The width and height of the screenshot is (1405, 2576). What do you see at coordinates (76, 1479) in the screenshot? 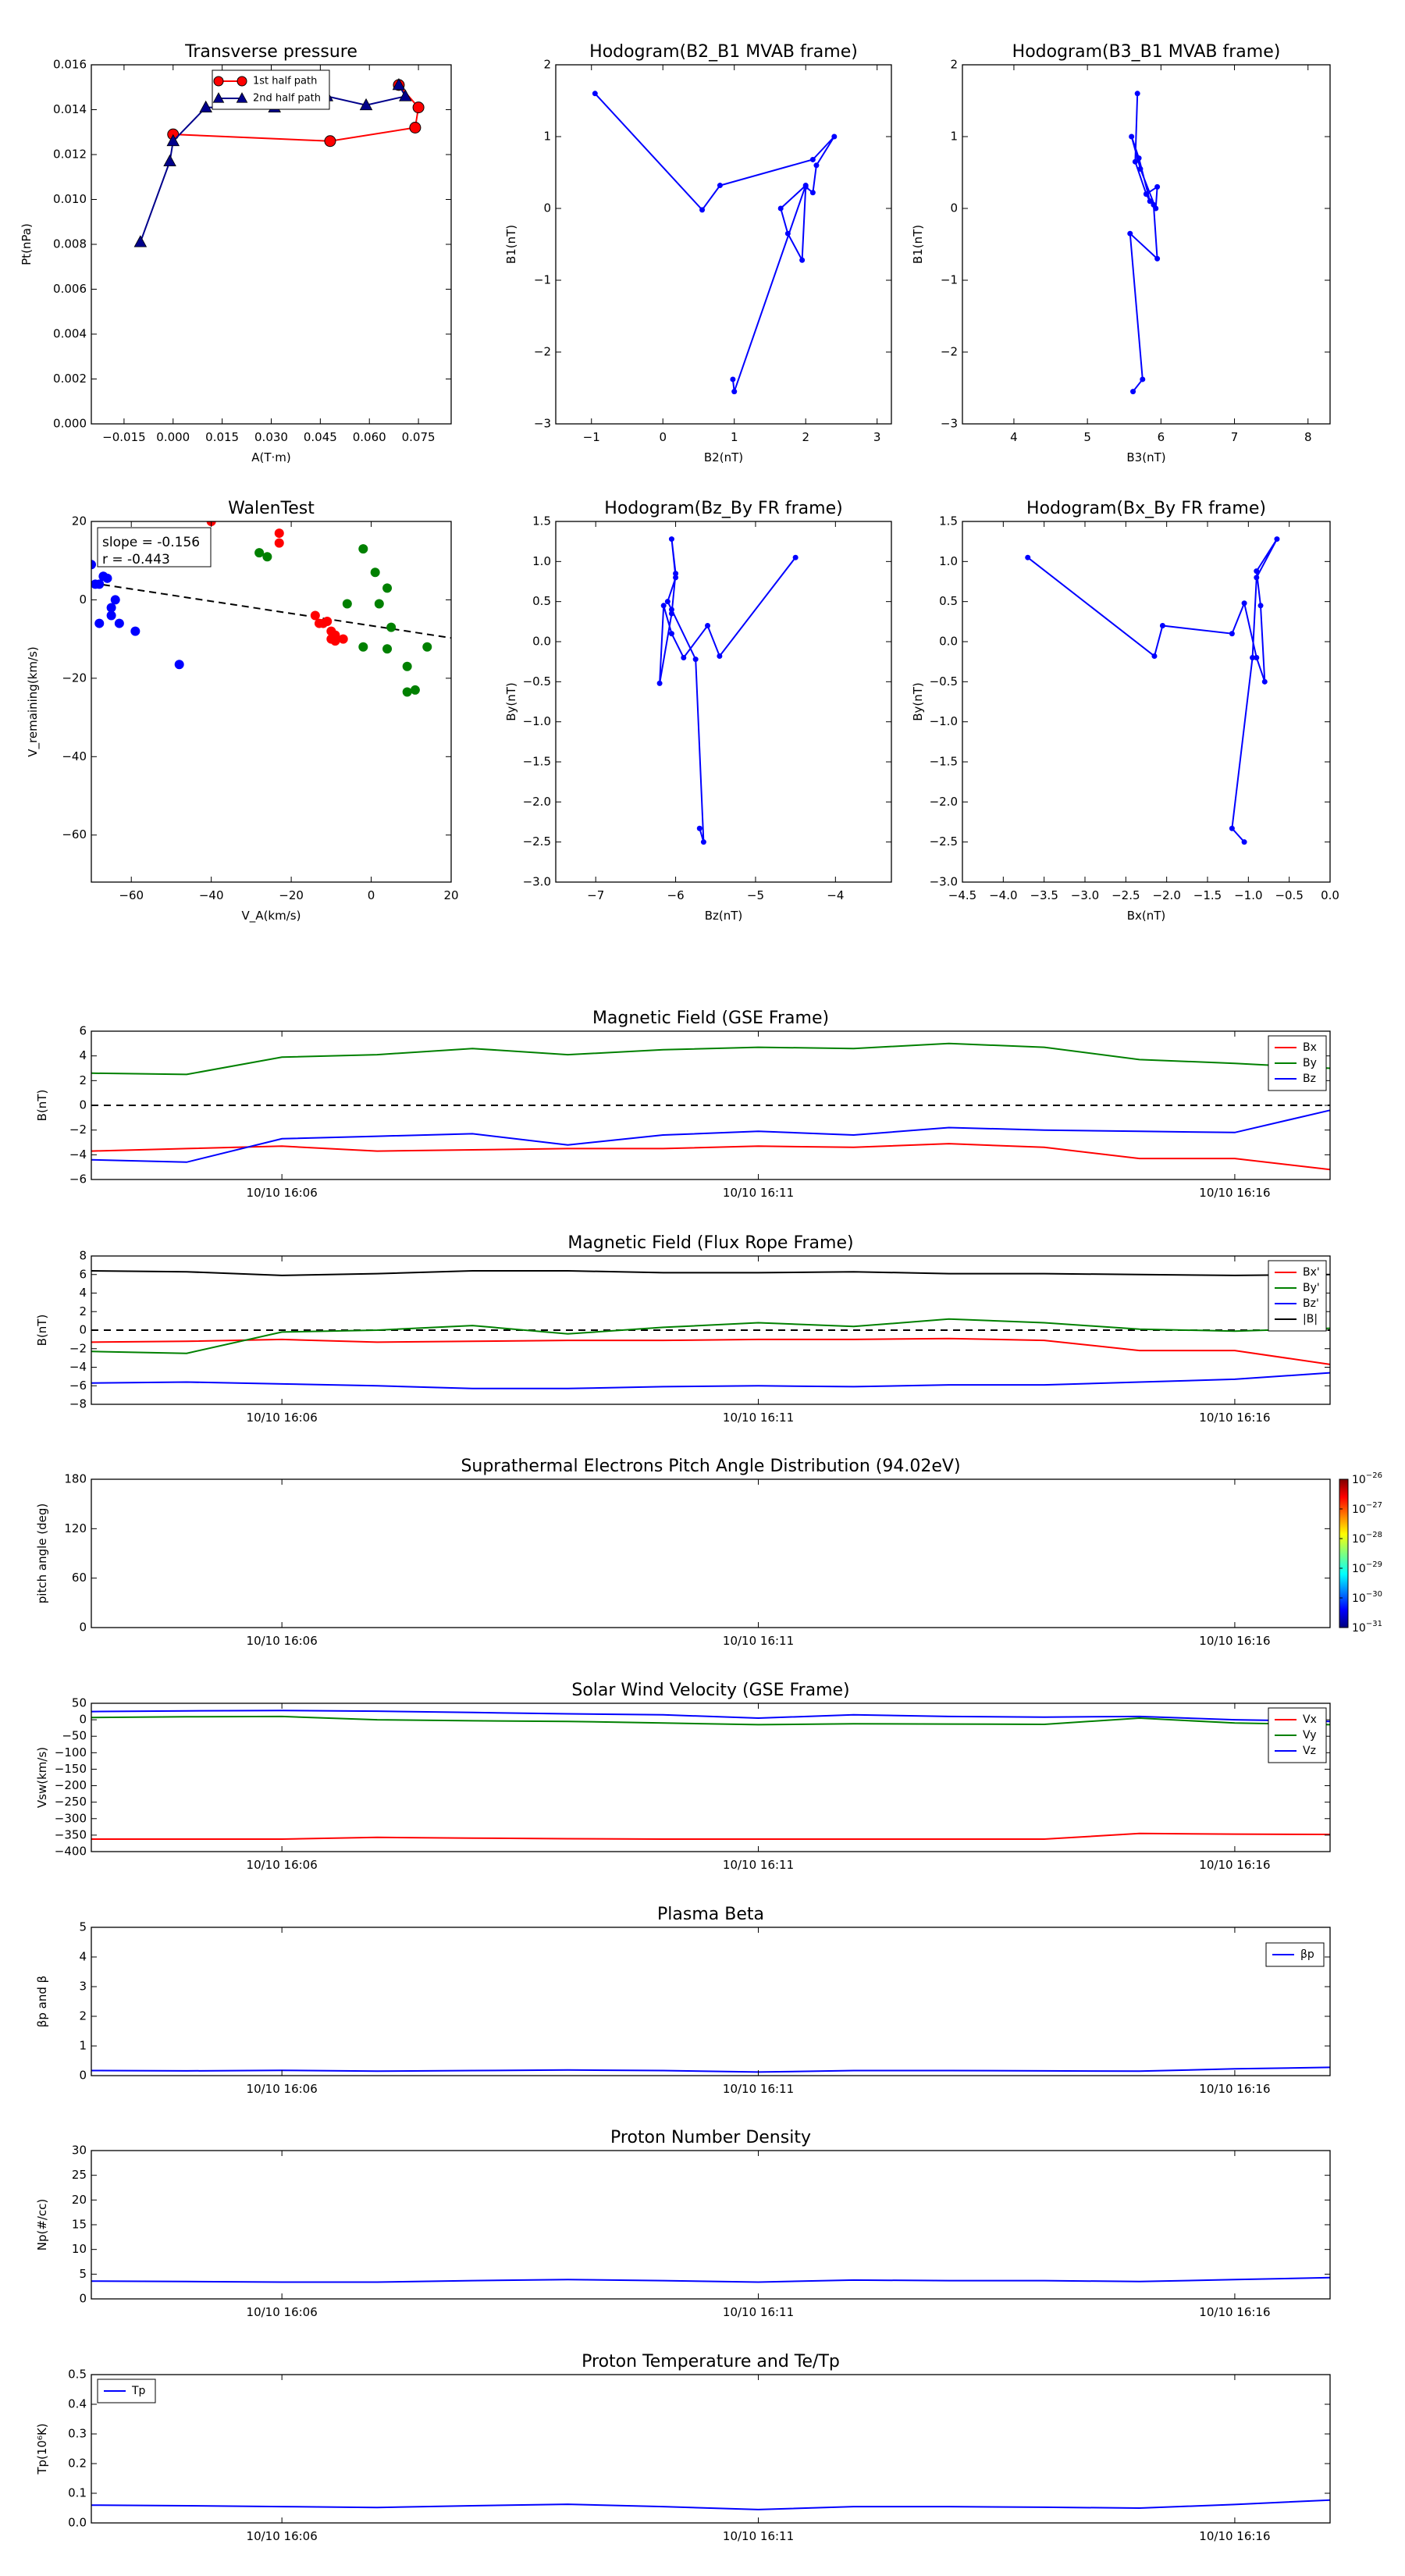
I see `y-tick-label: 180` at bounding box center [76, 1479].